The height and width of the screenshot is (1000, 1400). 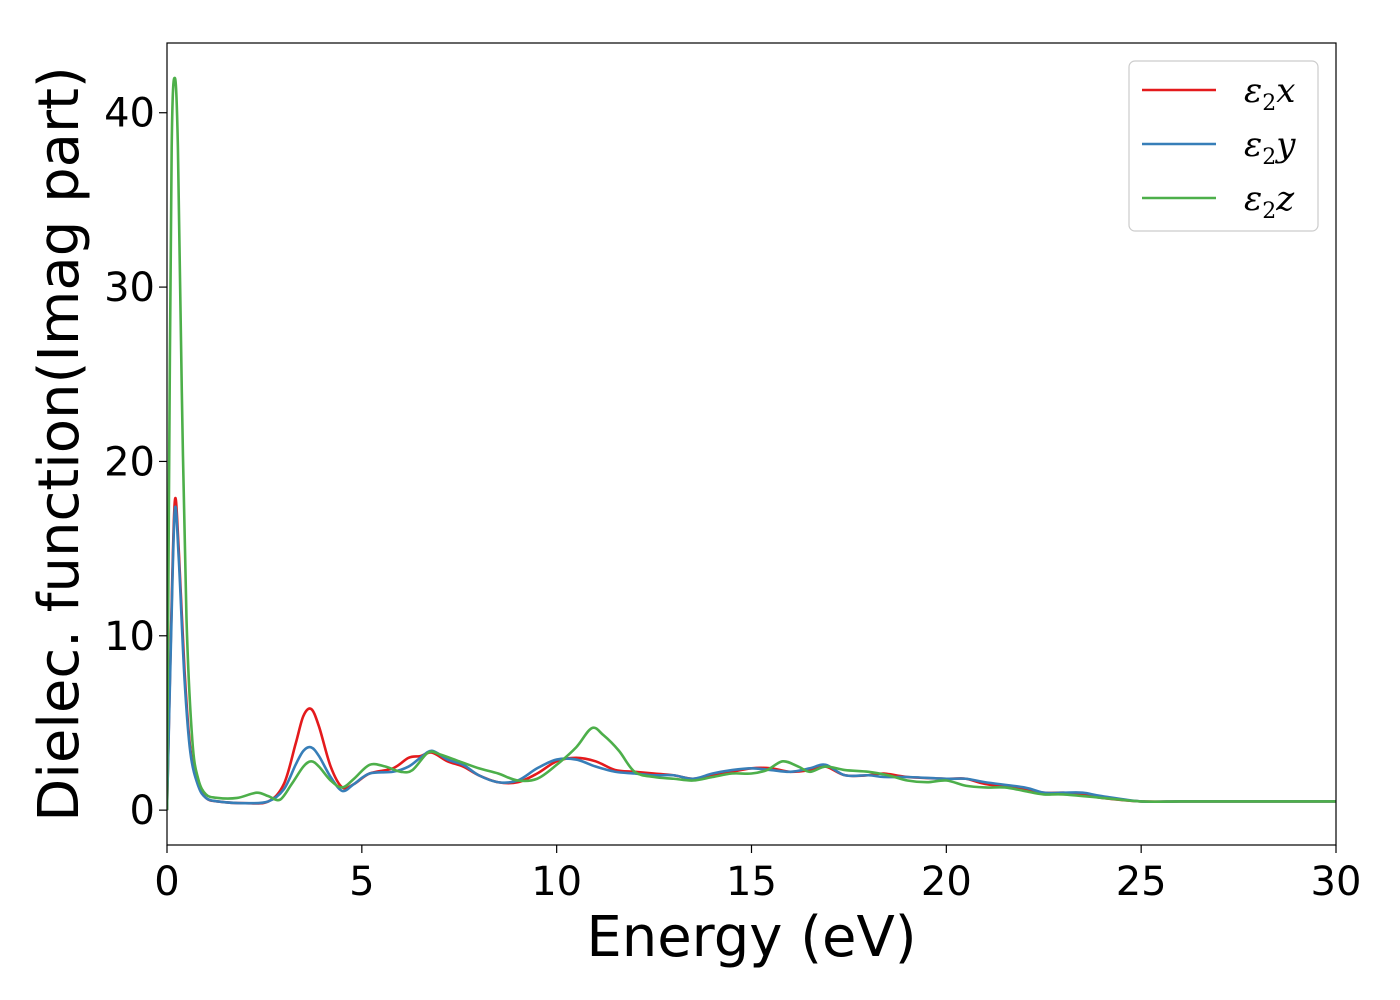 I want to click on legend-box, so click(x=1223, y=146).